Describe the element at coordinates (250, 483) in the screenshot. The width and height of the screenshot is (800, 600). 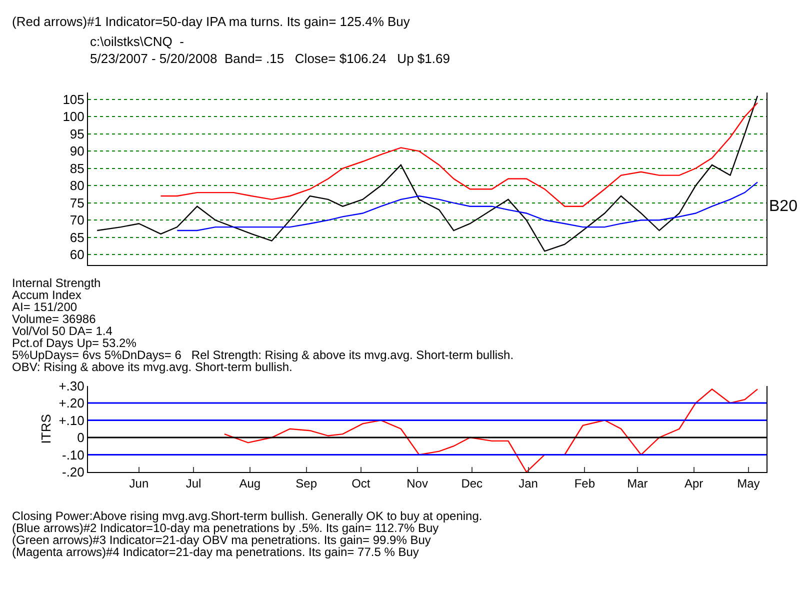
I see `x-tick-label: Aug` at that location.